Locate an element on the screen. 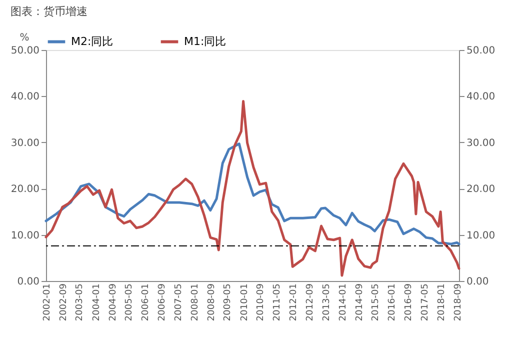 Image resolution: width=515 pixels, height=339 pixels. y2-tick-label: 10.00 is located at coordinates (481, 236).